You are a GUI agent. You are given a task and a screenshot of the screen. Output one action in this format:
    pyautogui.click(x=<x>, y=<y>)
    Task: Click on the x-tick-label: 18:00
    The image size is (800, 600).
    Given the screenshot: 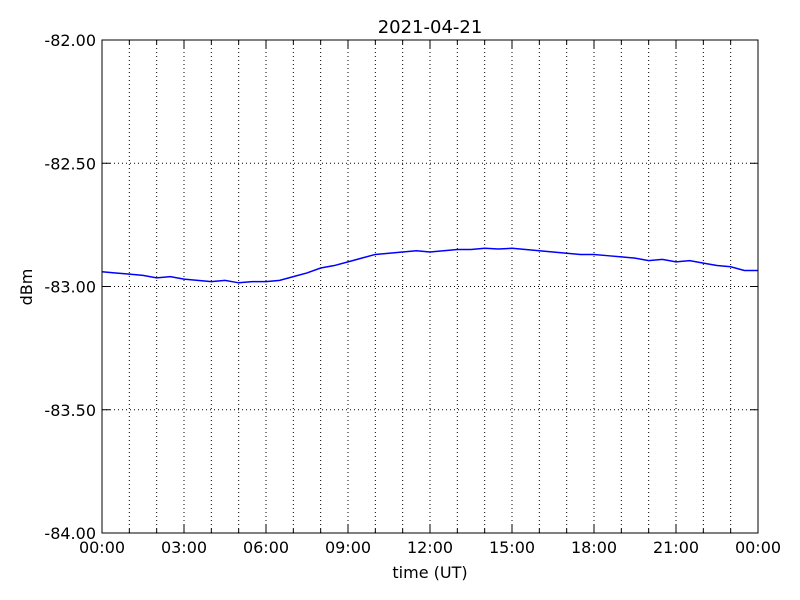 What is the action you would take?
    pyautogui.click(x=594, y=547)
    